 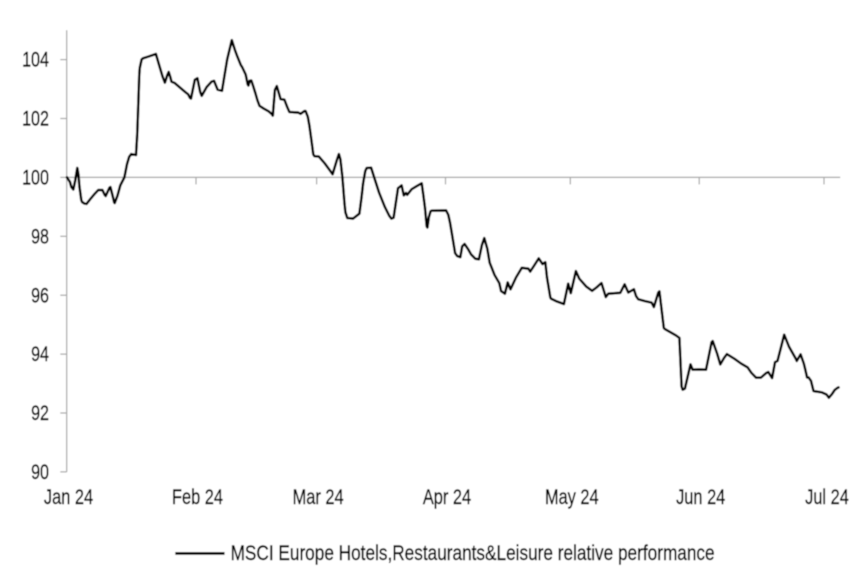 I want to click on svg-text: 100, so click(x=35, y=178).